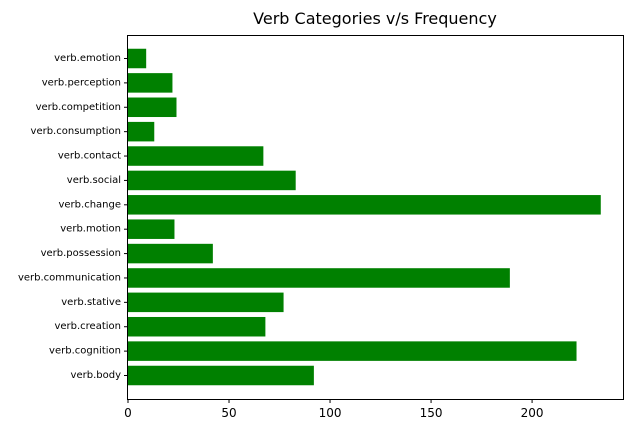  What do you see at coordinates (196, 156) in the screenshot?
I see `bar-verb-contact` at bounding box center [196, 156].